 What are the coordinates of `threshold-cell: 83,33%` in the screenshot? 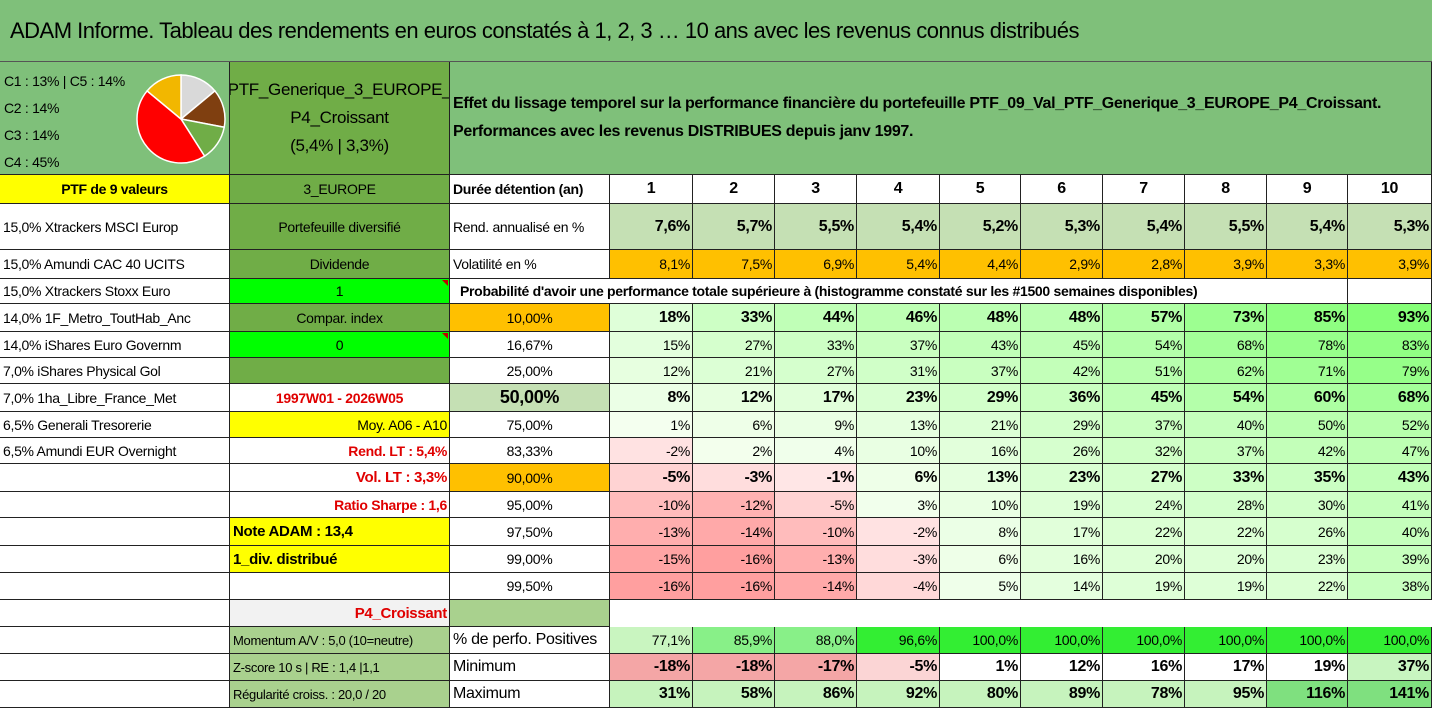 It's located at (530, 451).